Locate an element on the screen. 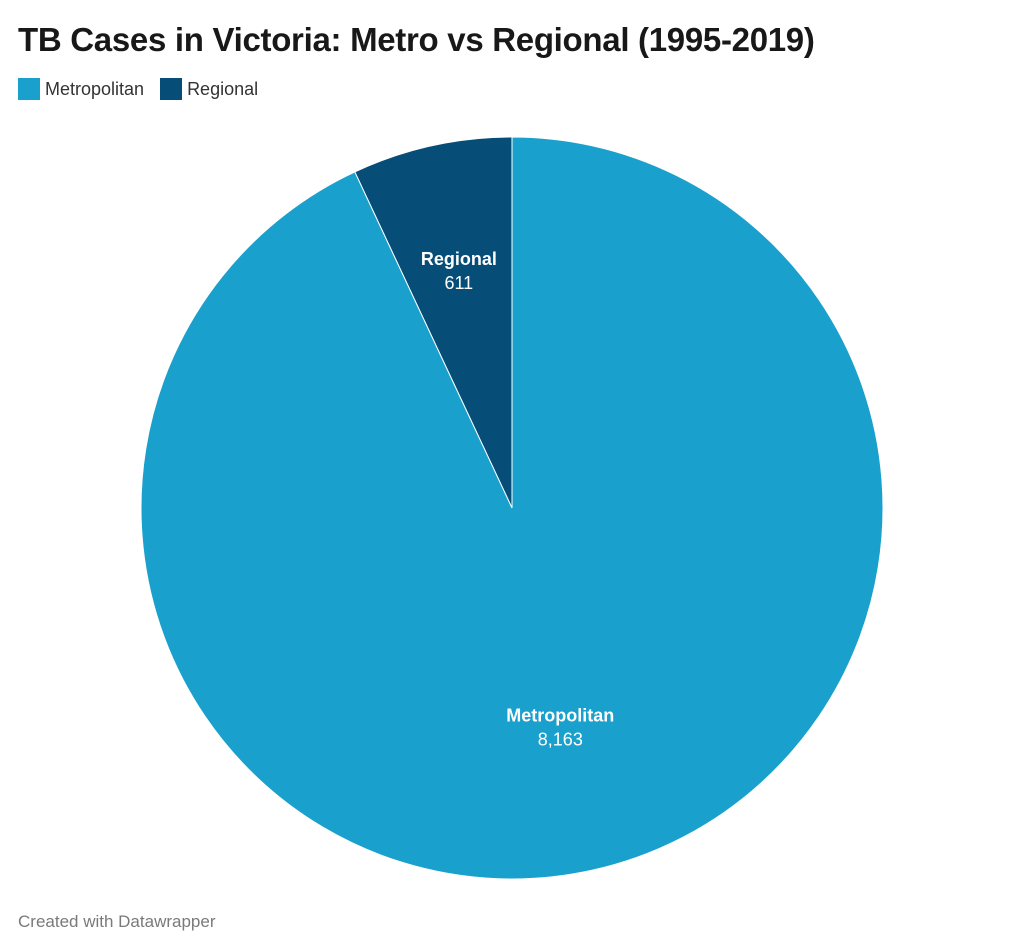 The height and width of the screenshot is (950, 1024). pie-slice-label-regional: Regional is located at coordinates (459, 259).